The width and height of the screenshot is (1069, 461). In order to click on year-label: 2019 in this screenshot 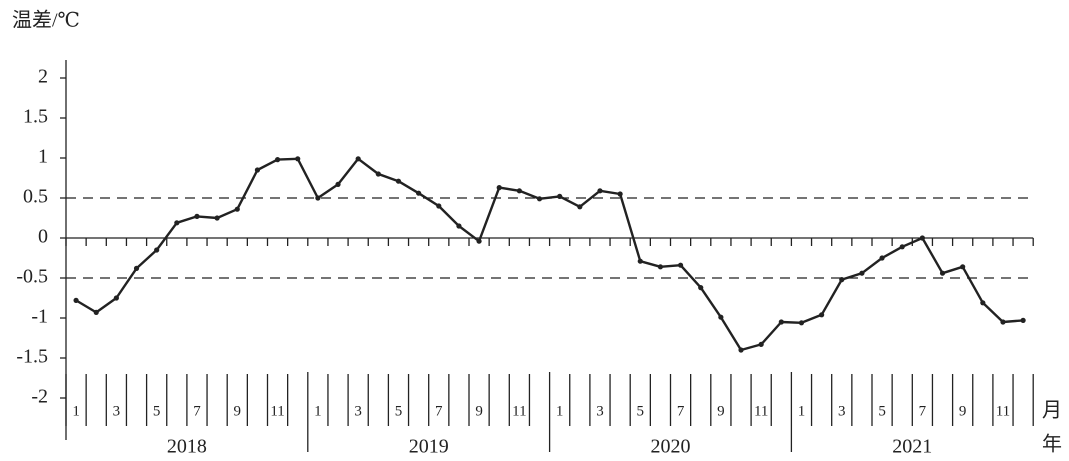, I will do `click(429, 447)`.